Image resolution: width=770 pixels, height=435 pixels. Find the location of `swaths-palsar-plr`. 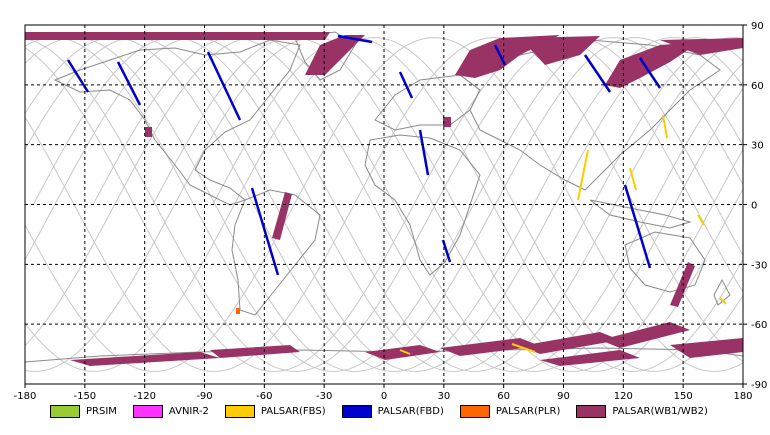

swaths-palsar-plr is located at coordinates (238, 311).